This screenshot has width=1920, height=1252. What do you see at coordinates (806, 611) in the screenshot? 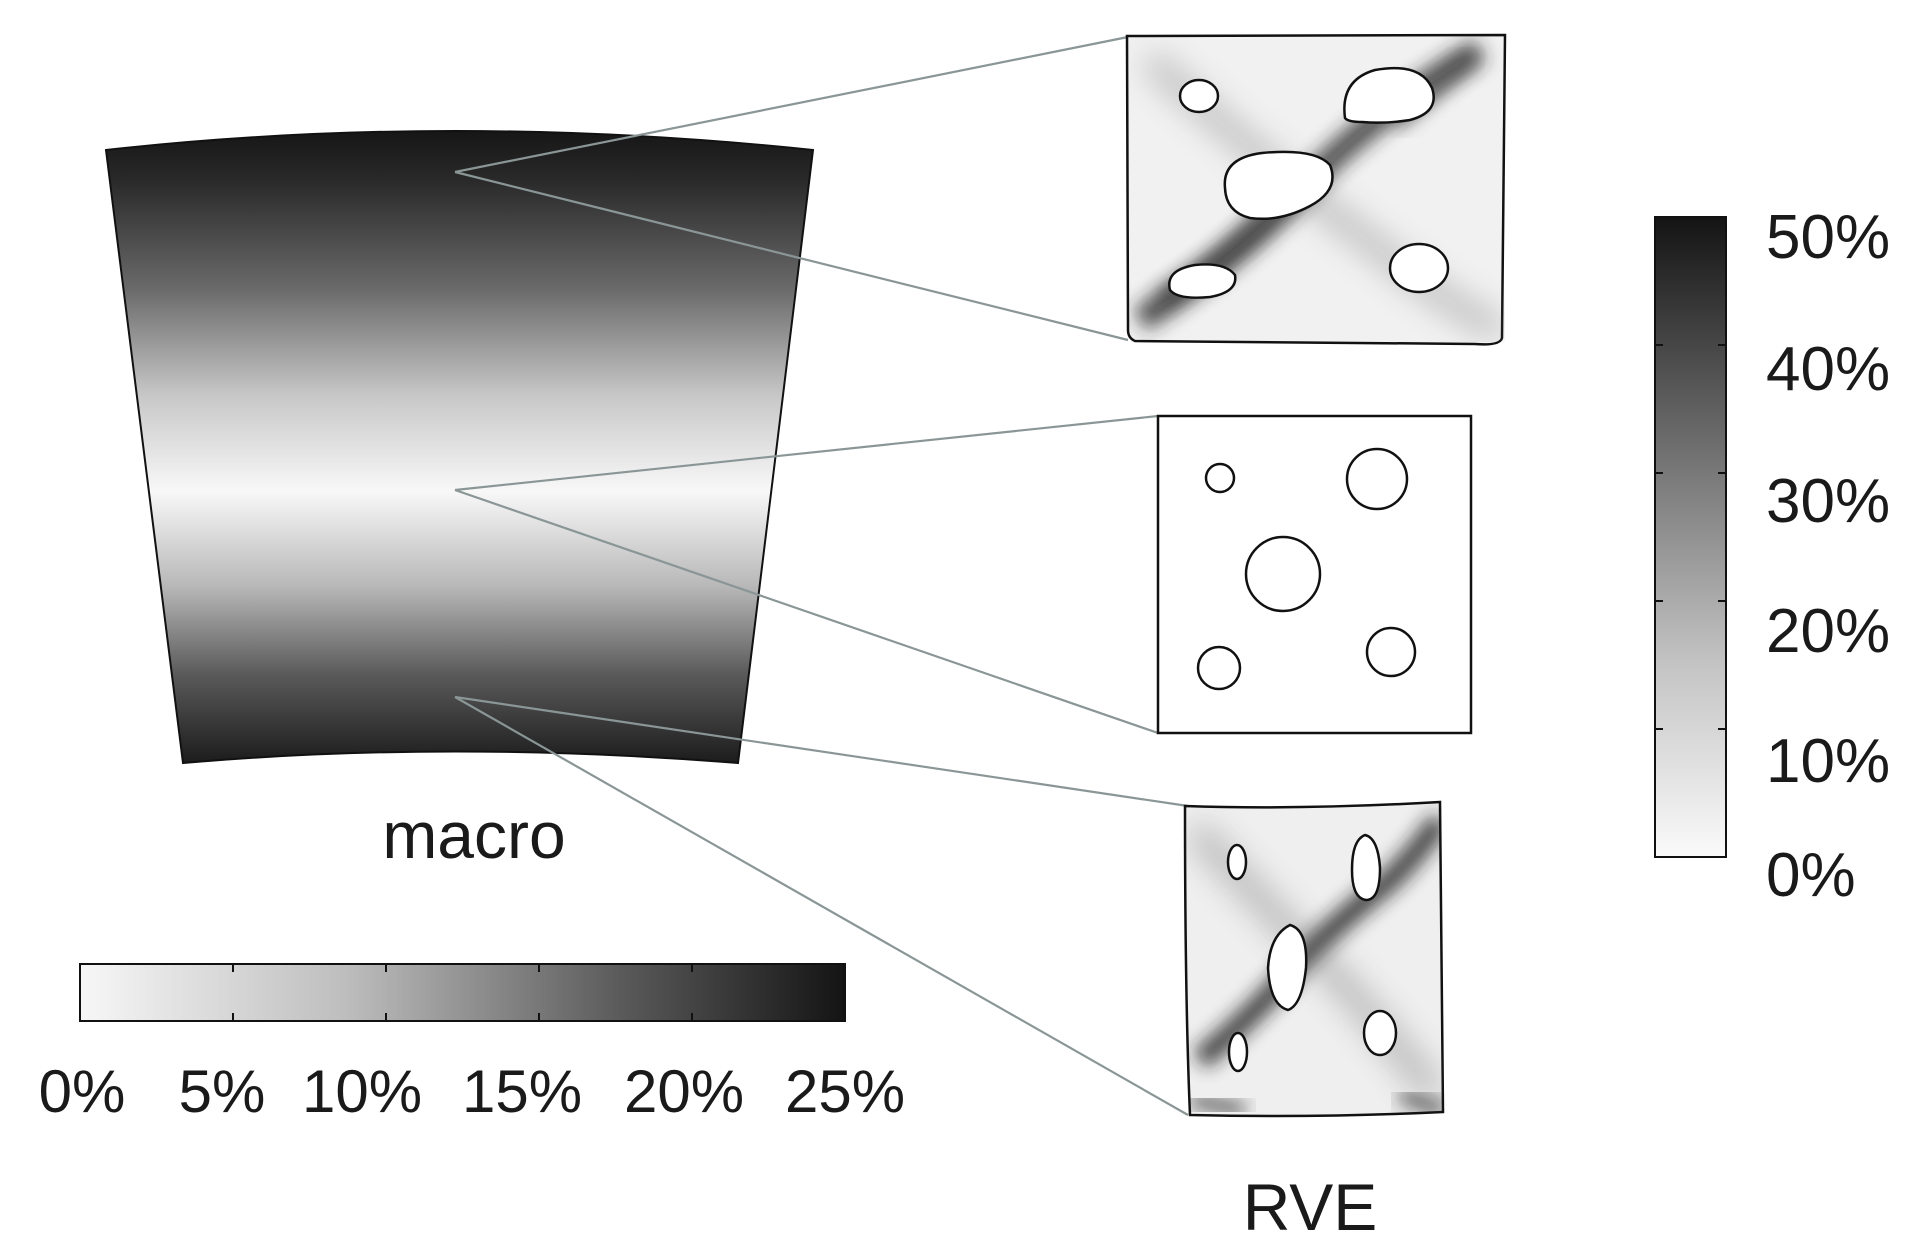
I see `connector-middle-lower` at bounding box center [806, 611].